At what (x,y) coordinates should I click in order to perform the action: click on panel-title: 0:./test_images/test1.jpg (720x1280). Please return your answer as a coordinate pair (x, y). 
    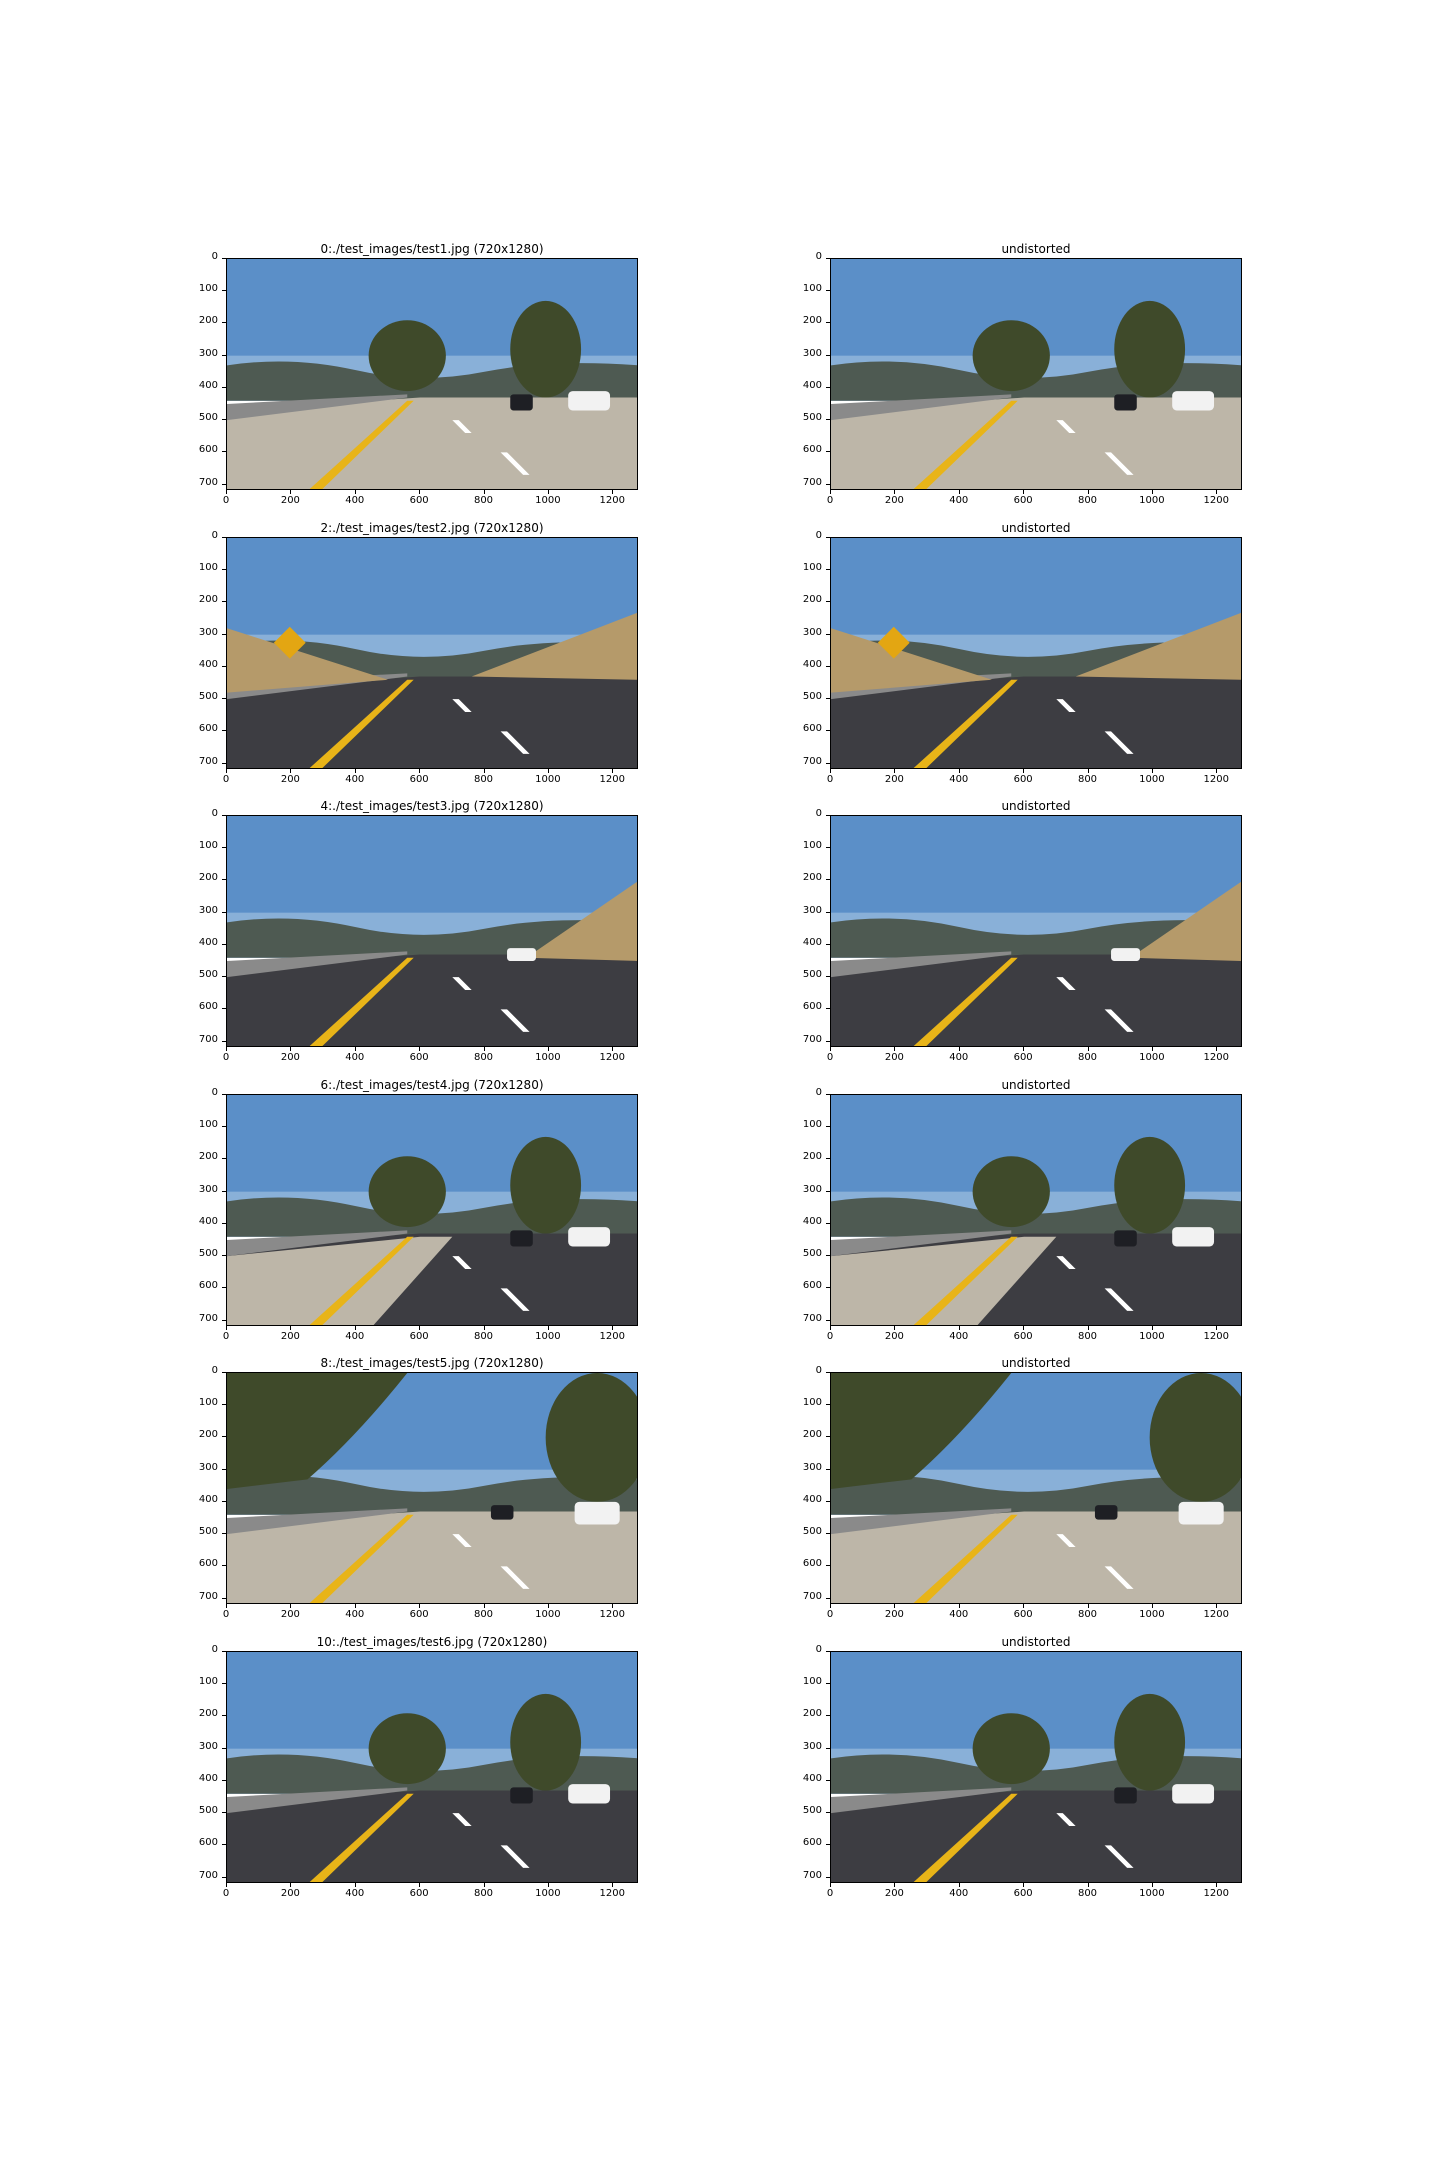
    Looking at the image, I should click on (432, 249).